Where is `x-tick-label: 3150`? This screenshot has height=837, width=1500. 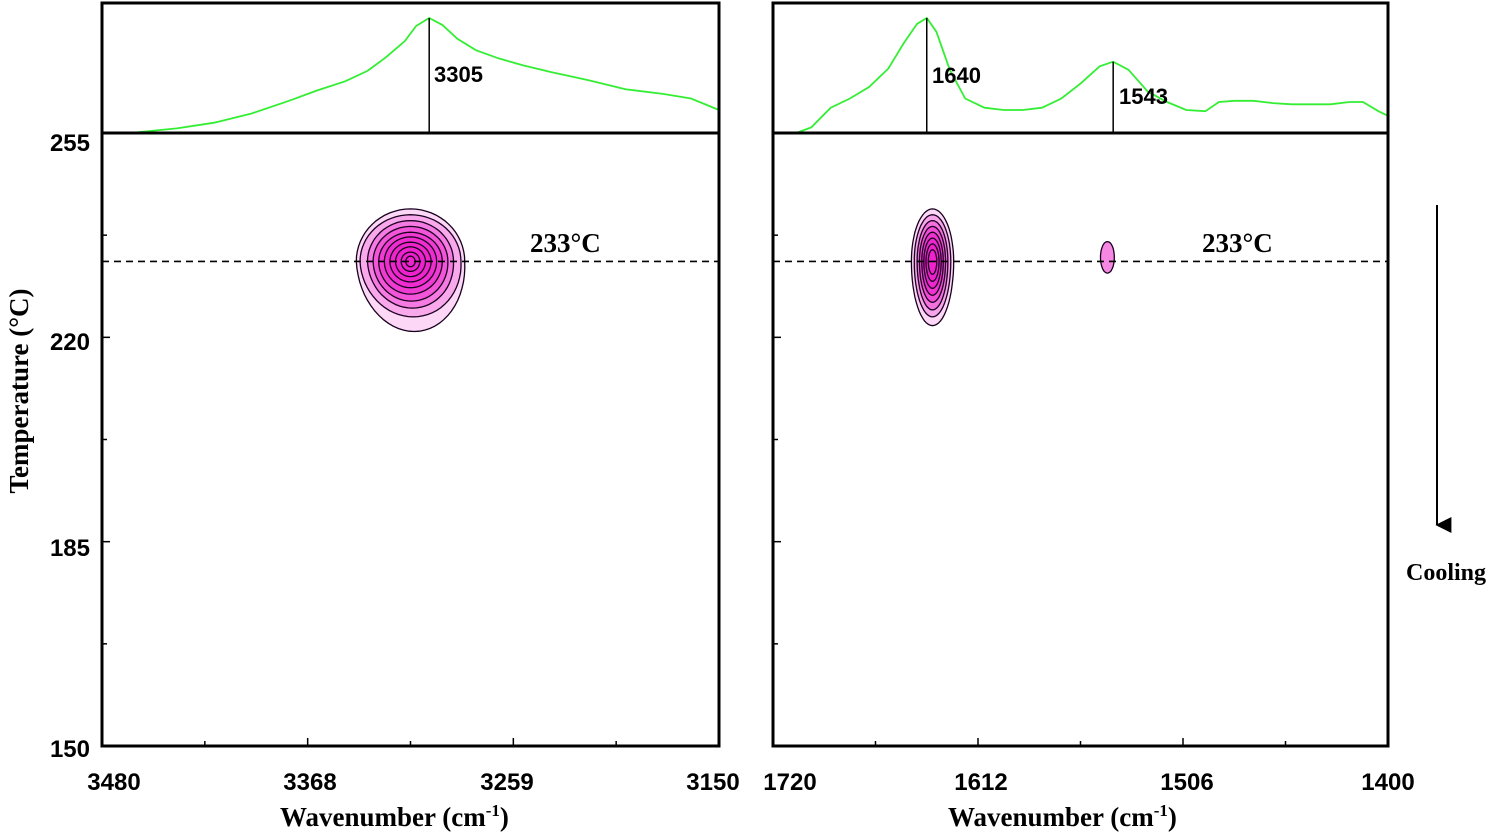
x-tick-label: 3150 is located at coordinates (712, 782).